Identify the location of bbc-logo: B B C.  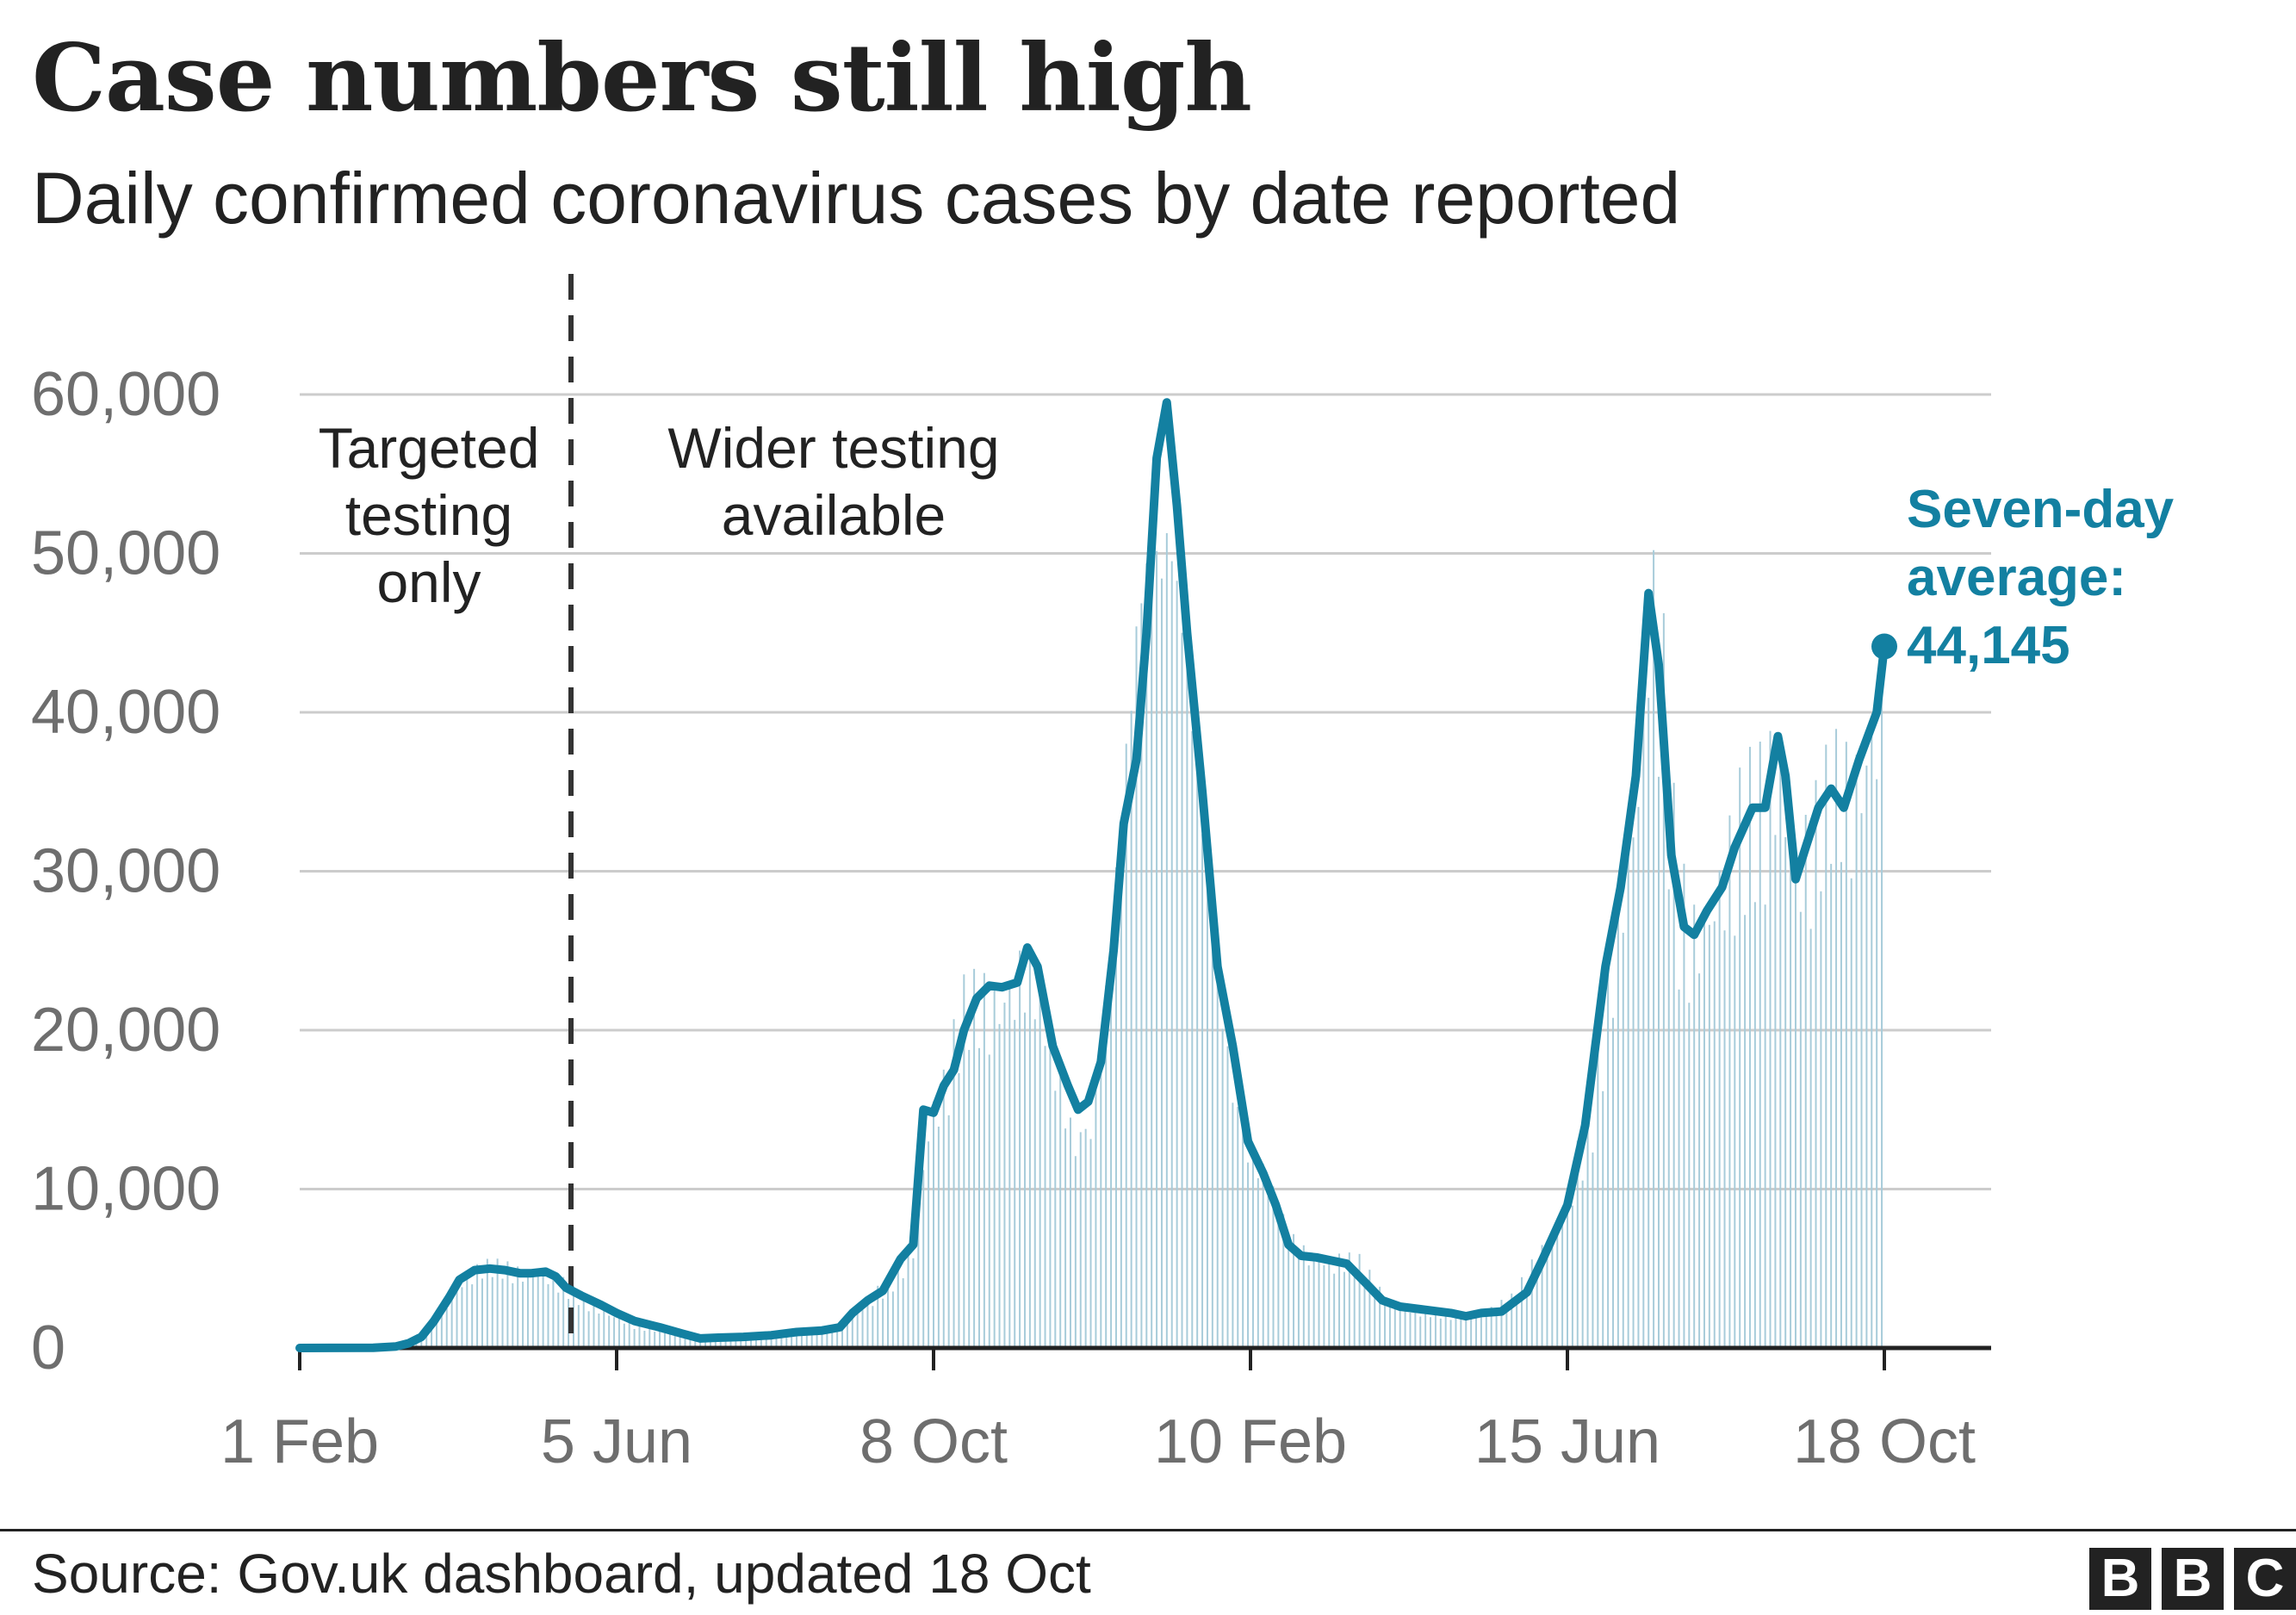
(2192, 1579).